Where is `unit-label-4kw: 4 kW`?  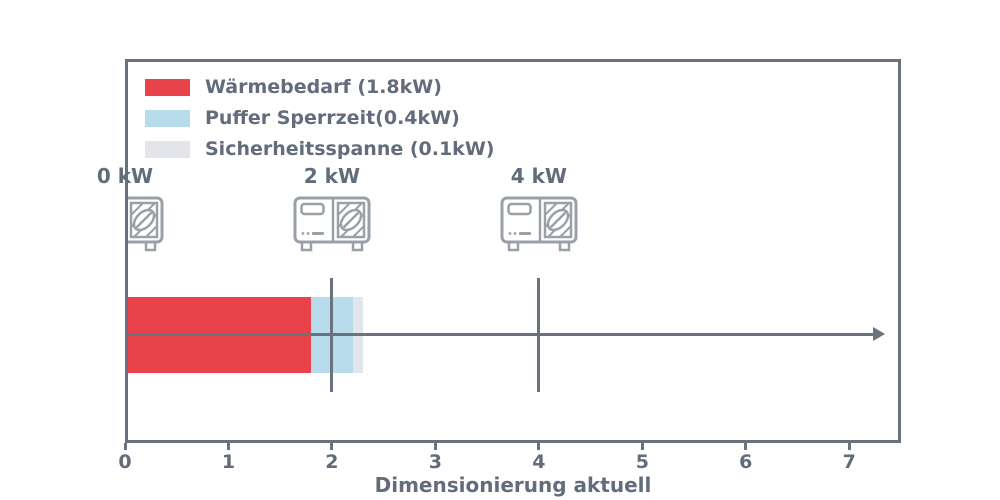
unit-label-4kw: 4 kW is located at coordinates (538, 176).